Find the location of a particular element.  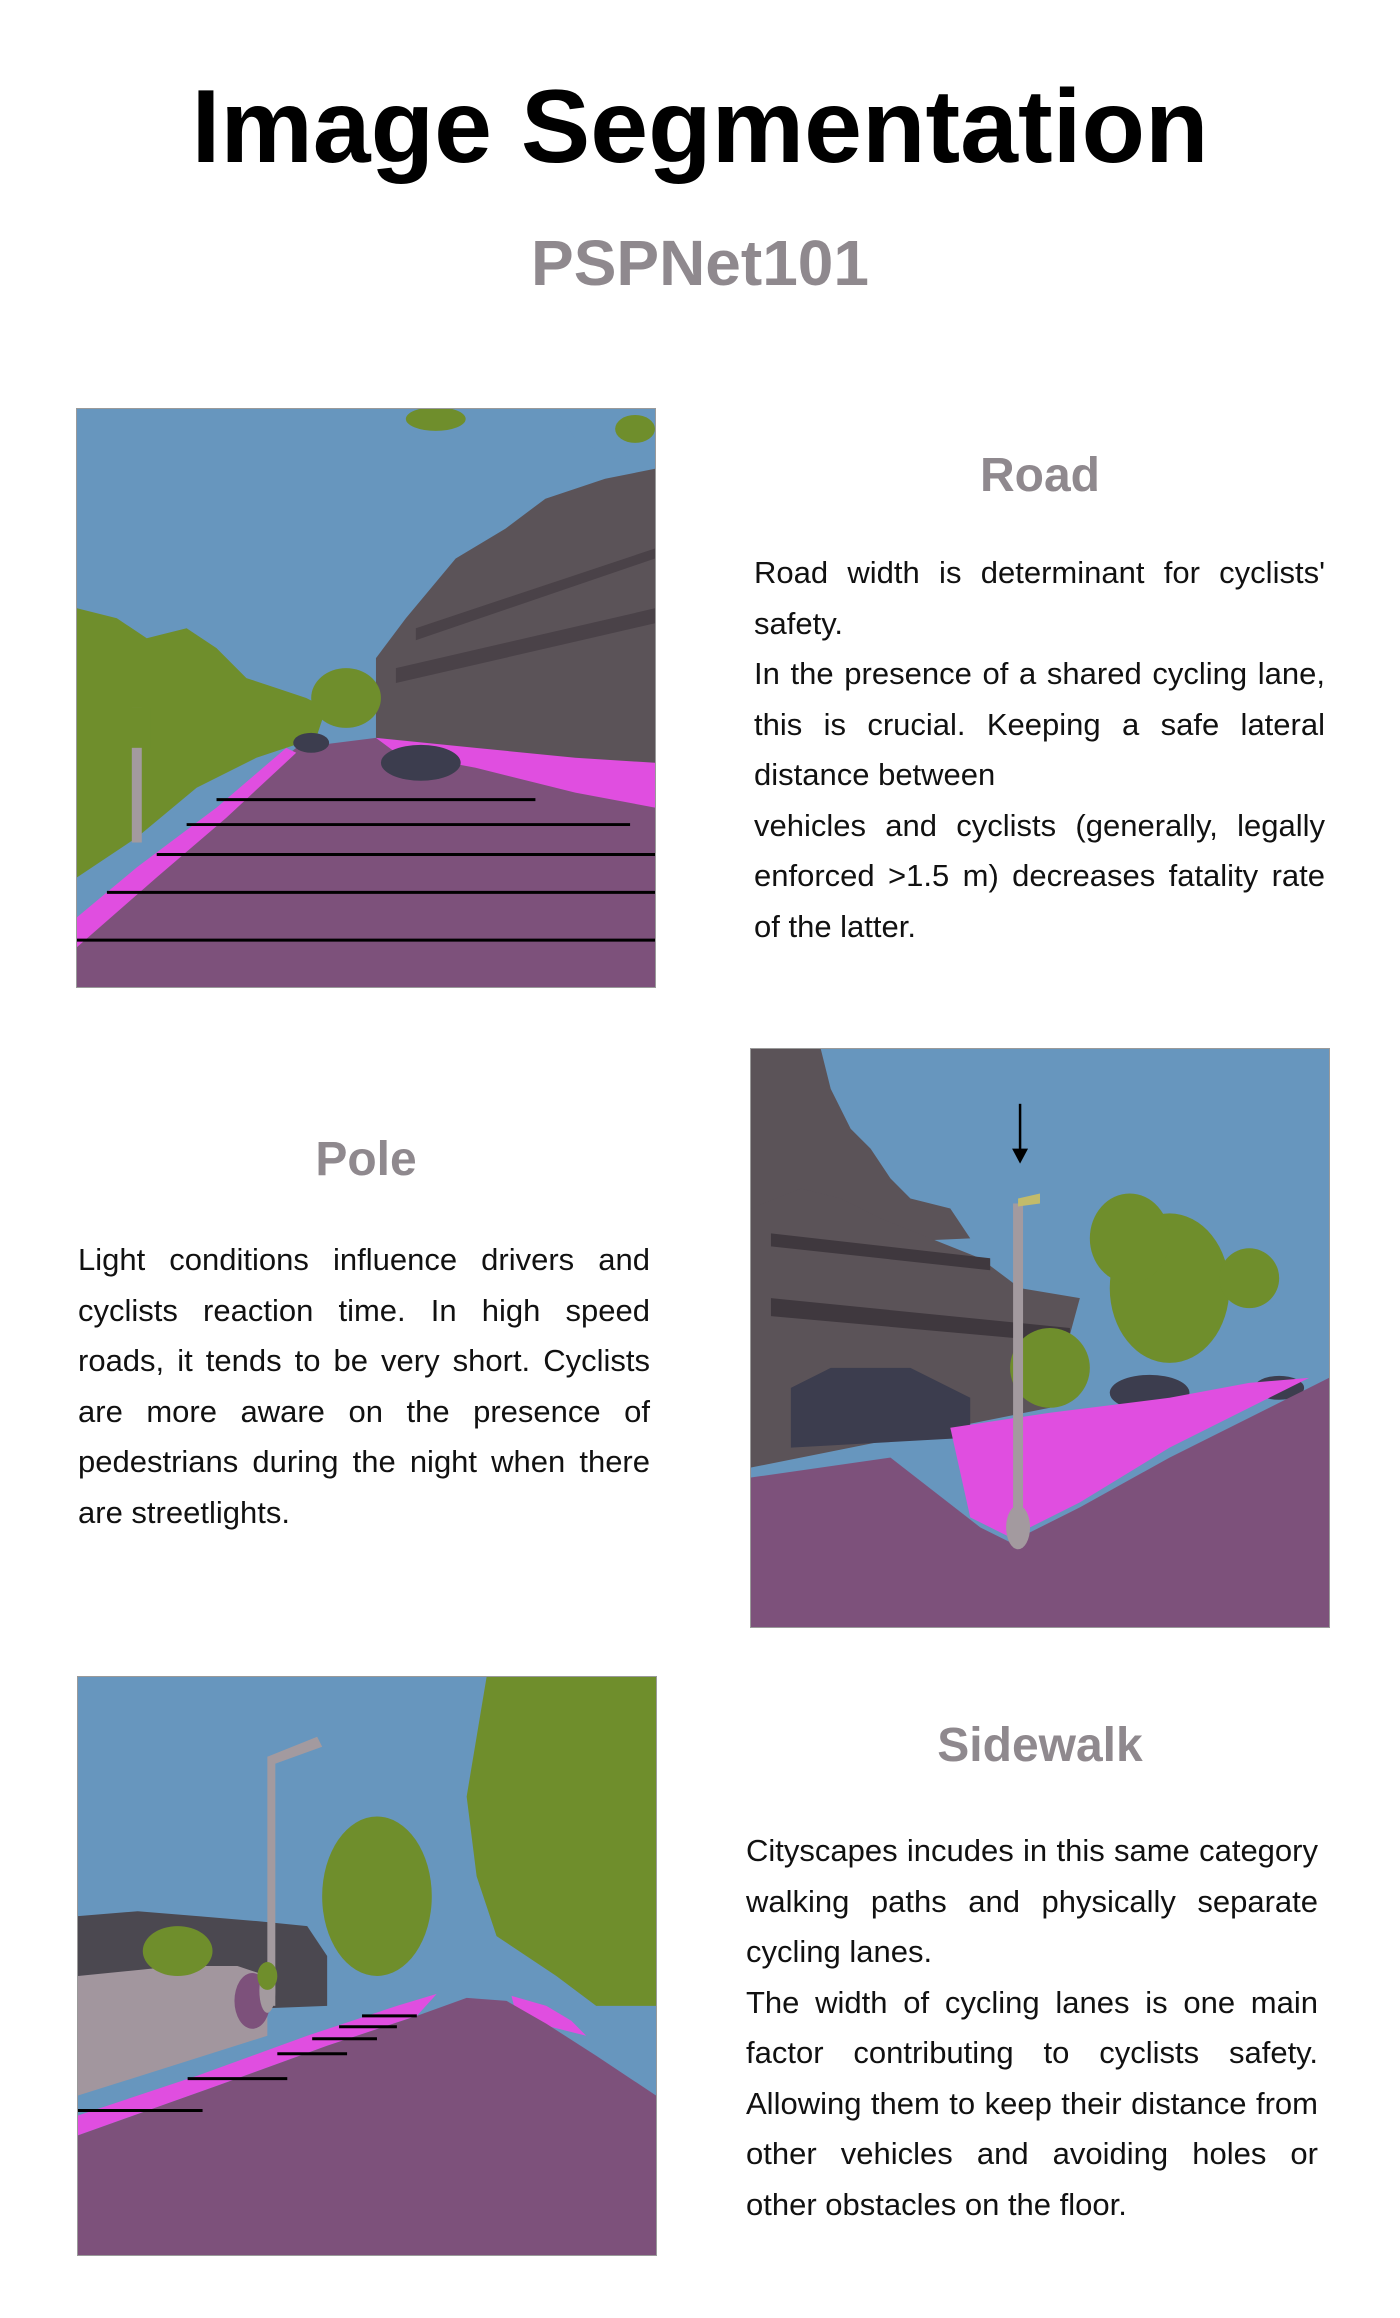

pole-segmentation-image is located at coordinates (1040, 1338).